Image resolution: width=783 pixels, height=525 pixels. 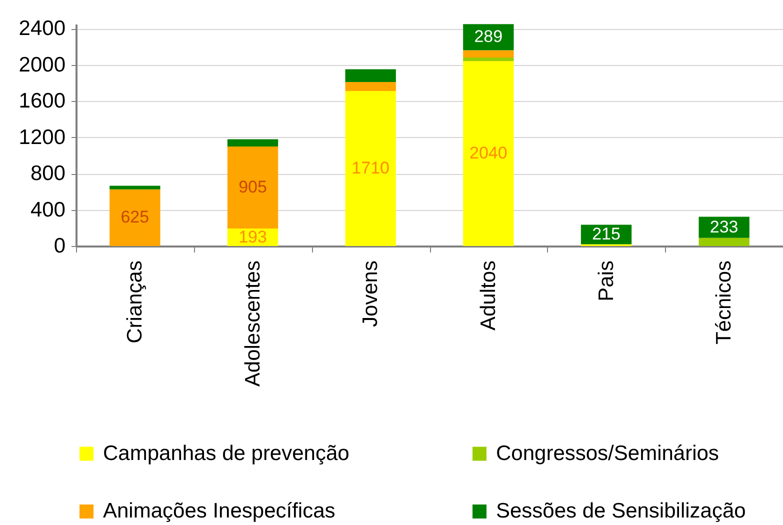 I want to click on data-label: 2040, so click(x=489, y=153).